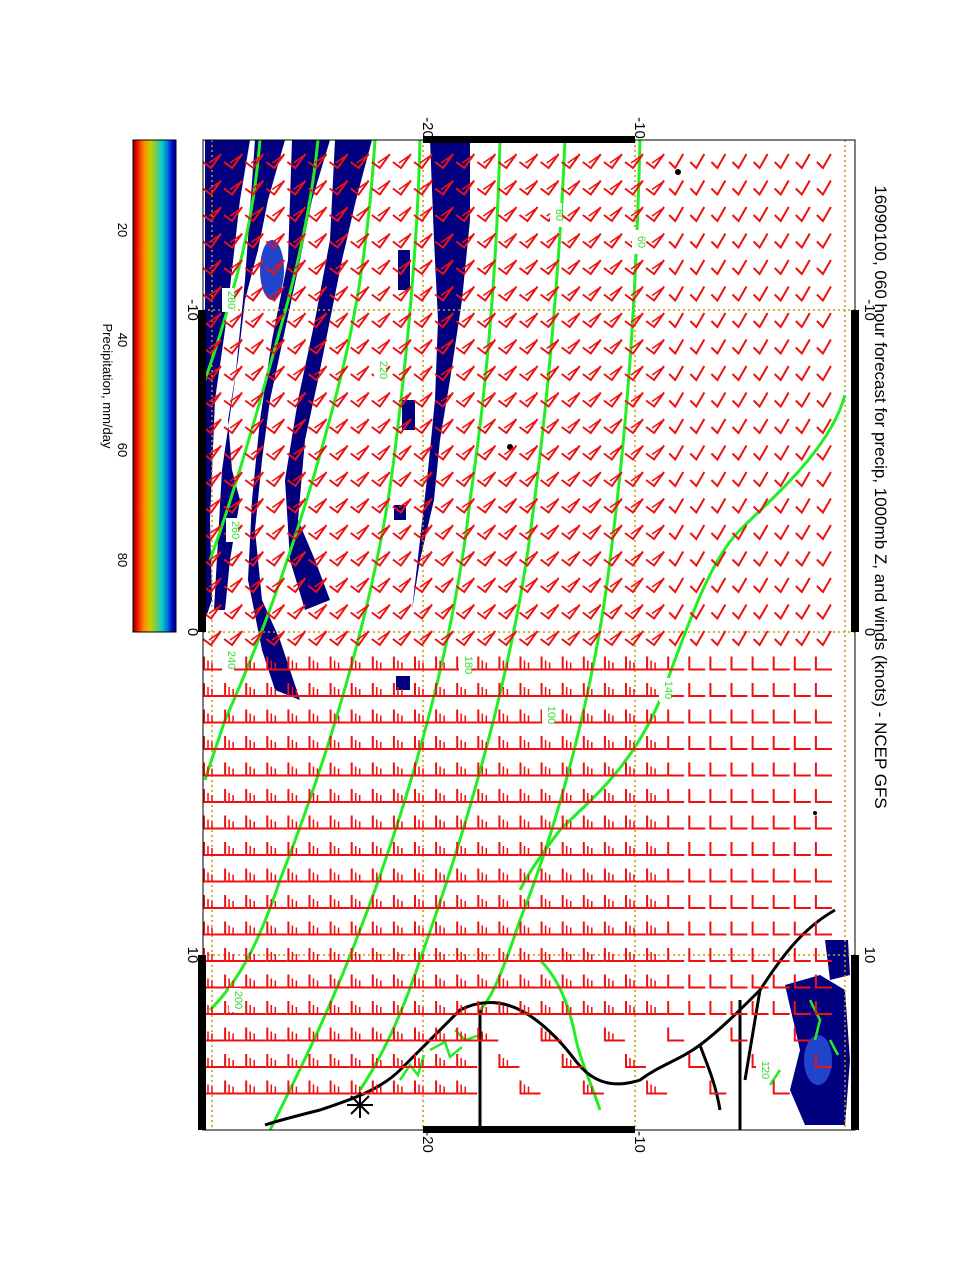 This screenshot has width=978, height=1265. I want to click on axis-bar-left-a, so click(202, 471).